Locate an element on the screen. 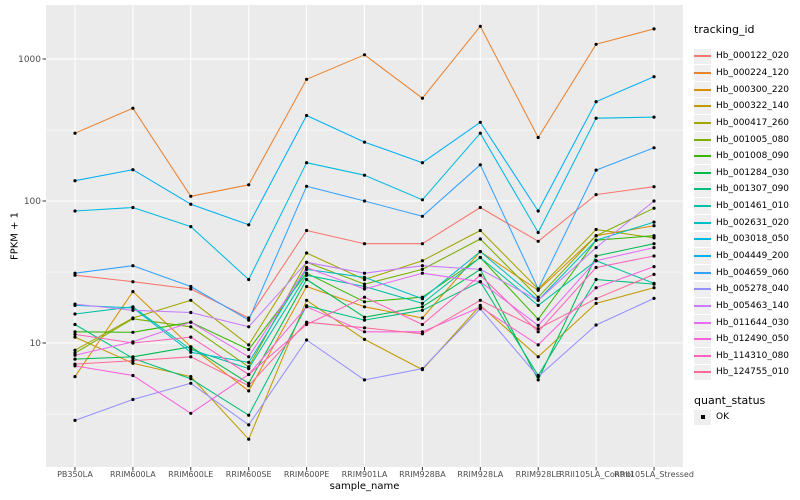 This screenshot has height=500, width=800. legend-entry-label: Hb_012490_050 is located at coordinates (753, 339).